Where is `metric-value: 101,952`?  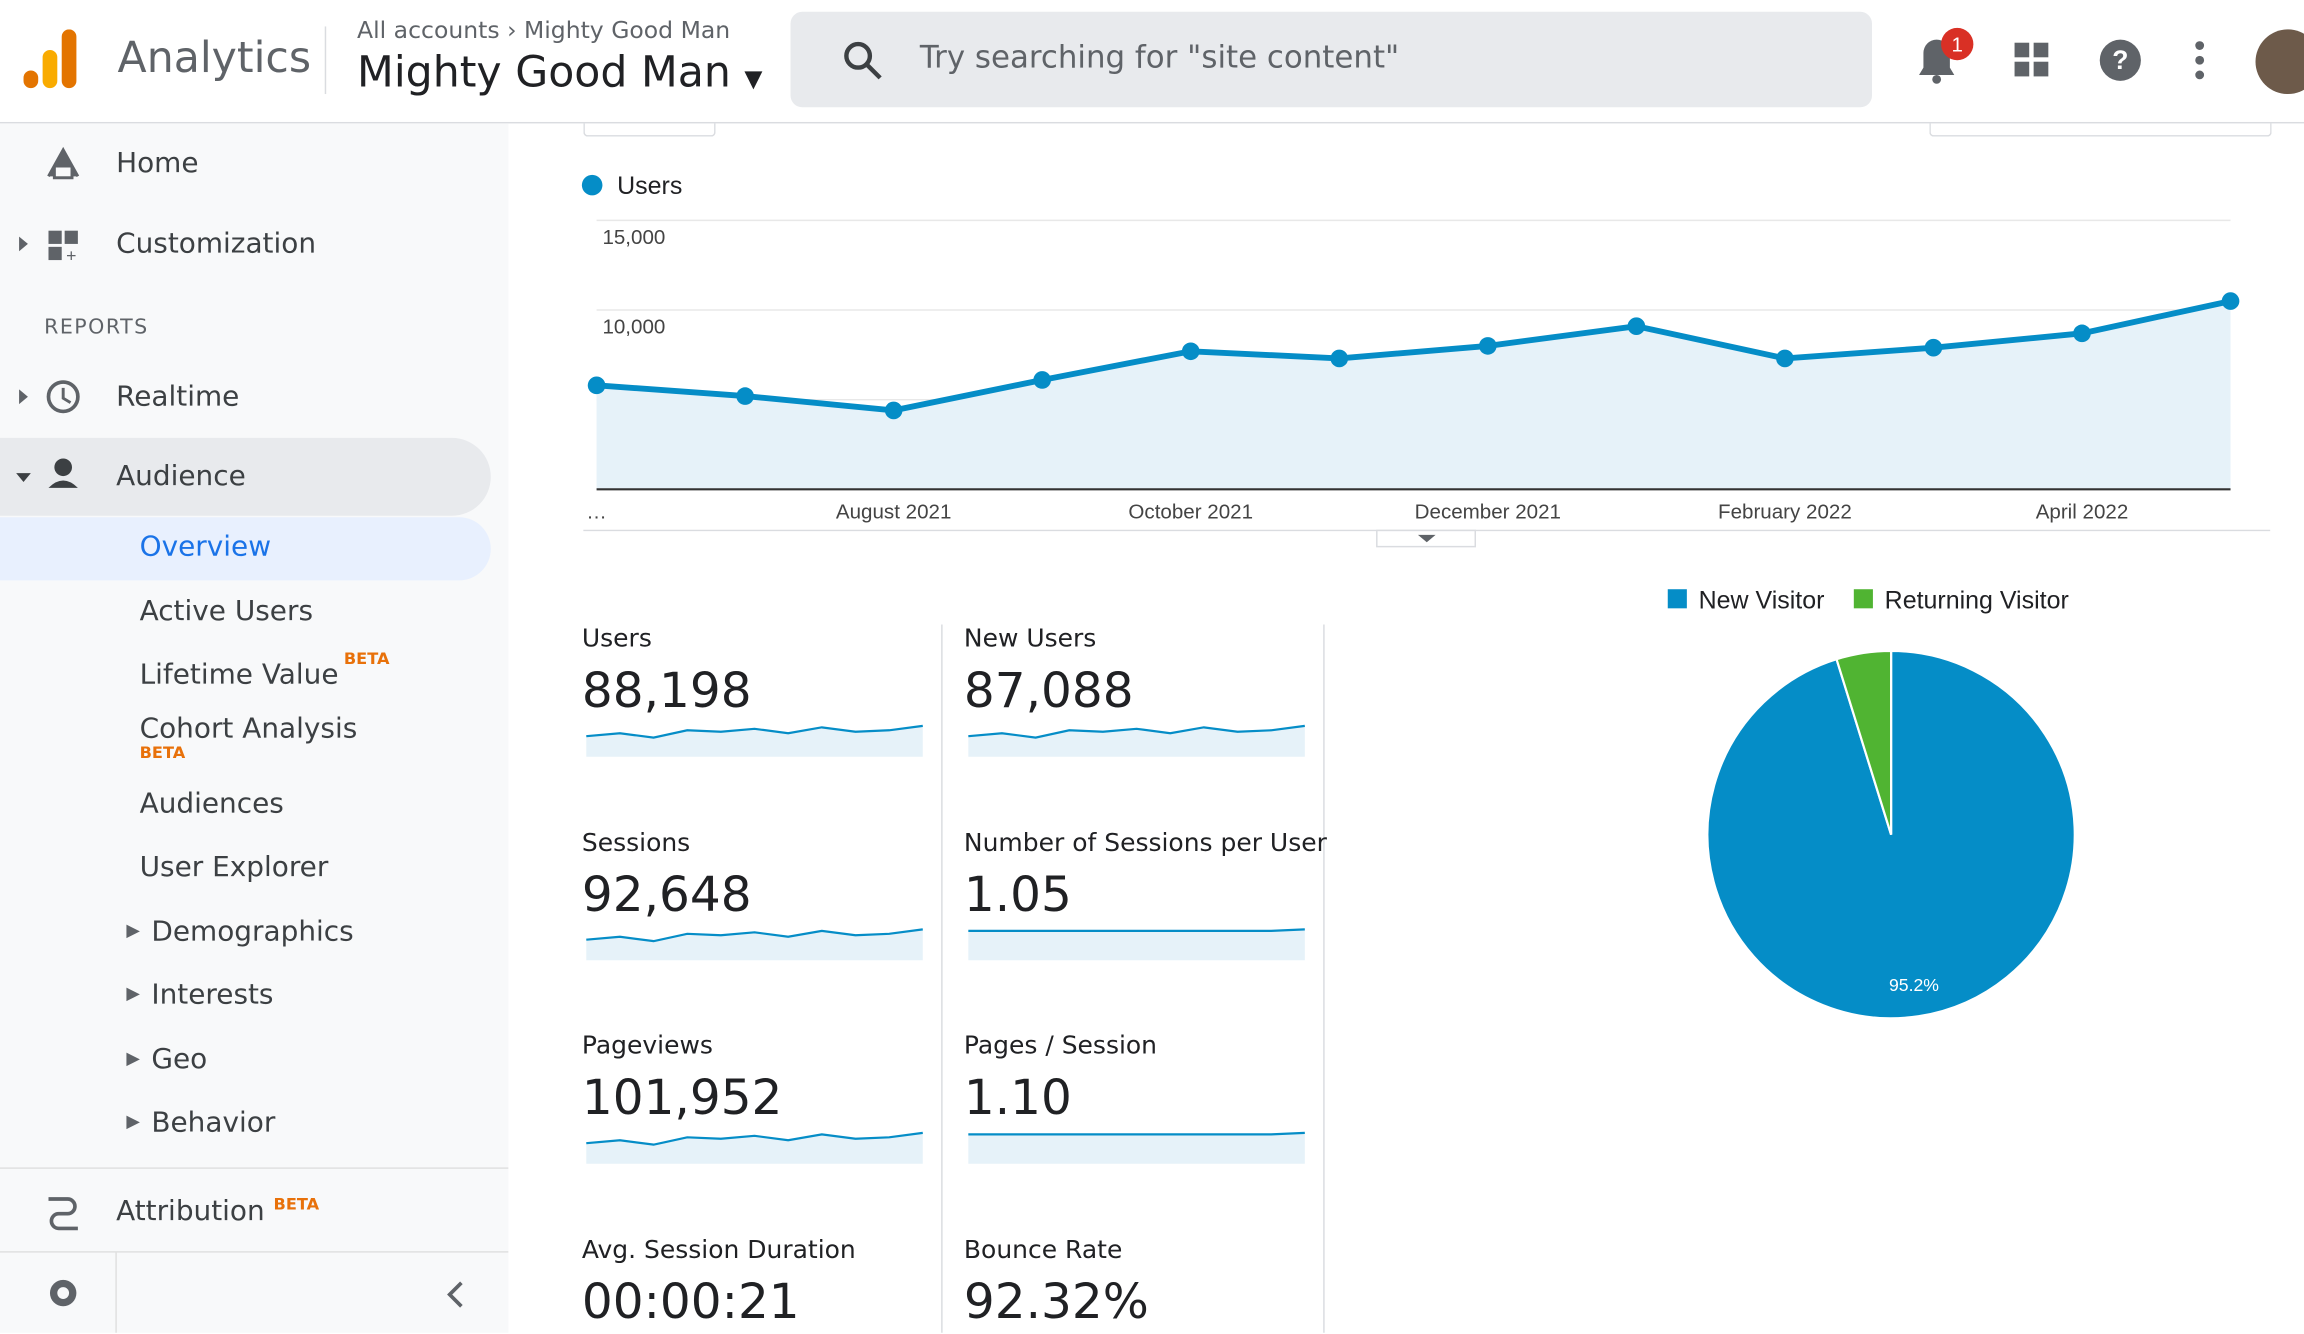
metric-value: 101,952 is located at coordinates (682, 1097).